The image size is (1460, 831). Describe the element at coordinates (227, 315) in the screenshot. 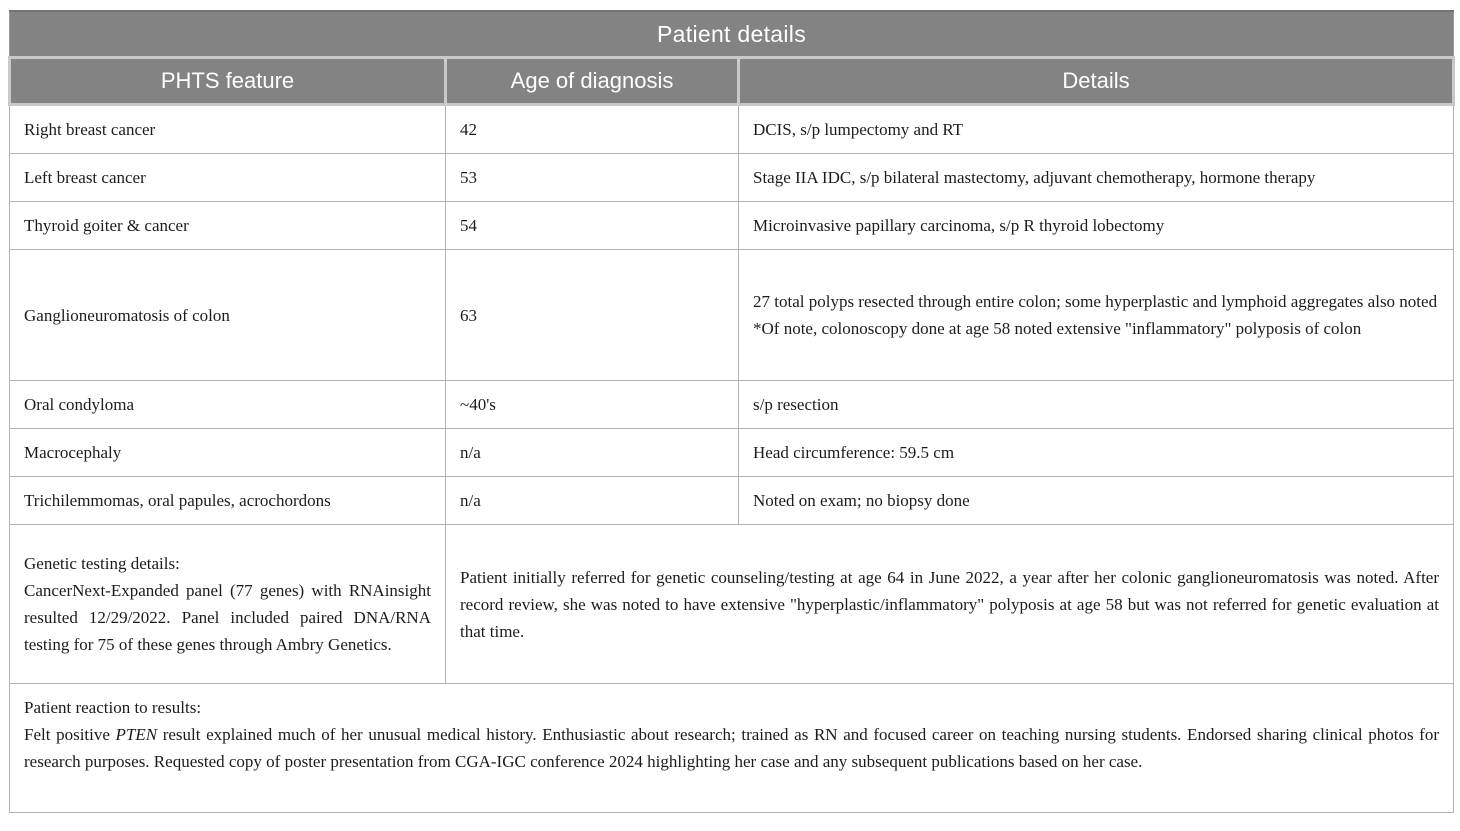

I see `feature-cell: Ganglioneuromatosis of colon` at that location.